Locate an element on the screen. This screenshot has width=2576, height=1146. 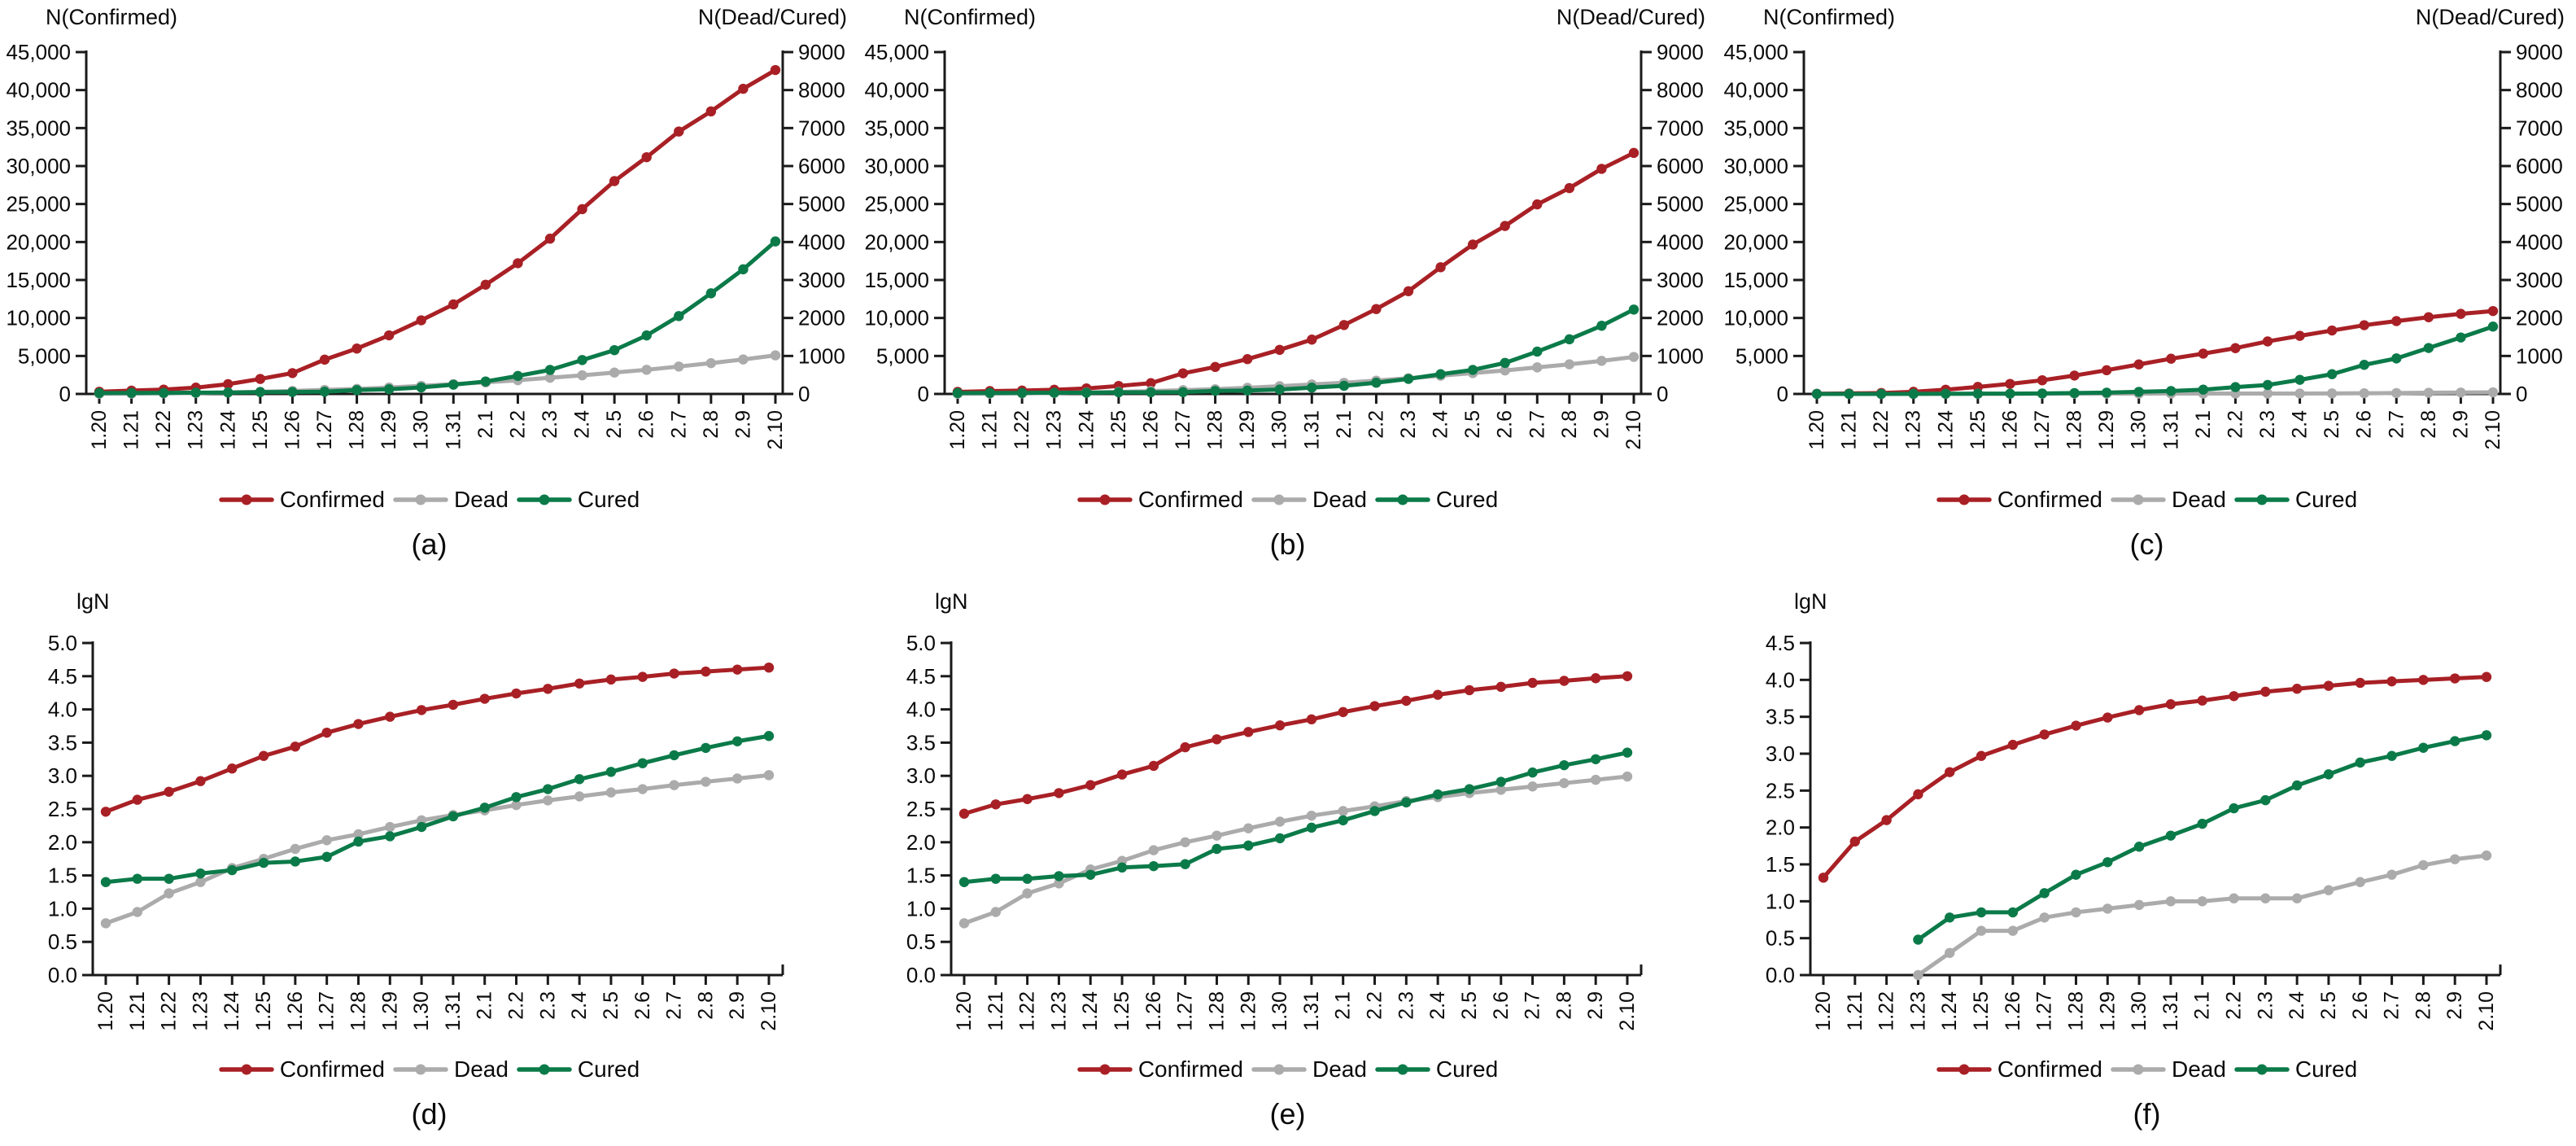
x-tick-label: 1.26 is located at coordinates (292, 430).